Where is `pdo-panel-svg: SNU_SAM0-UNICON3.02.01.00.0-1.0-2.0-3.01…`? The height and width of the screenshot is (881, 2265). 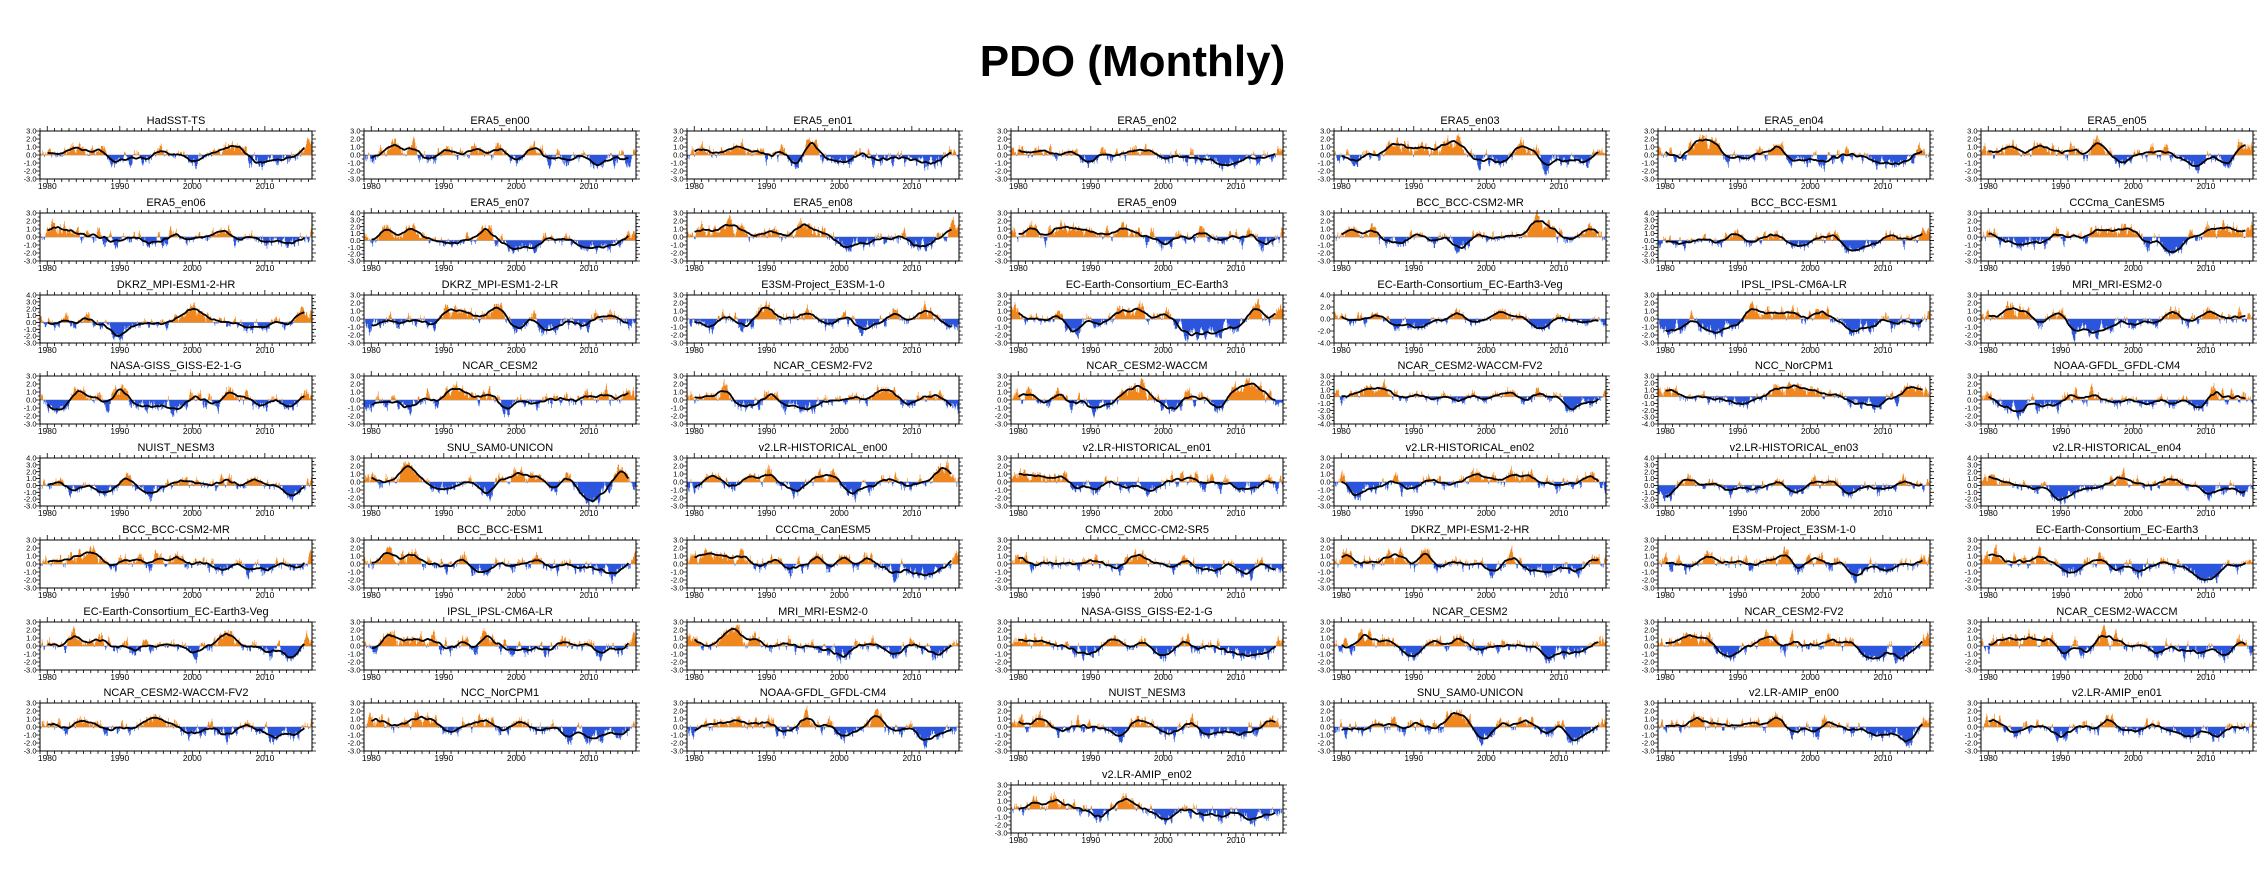
pdo-panel-svg: SNU_SAM0-UNICON3.02.01.00.0-1.0-2.0-3.01… is located at coordinates (494, 480).